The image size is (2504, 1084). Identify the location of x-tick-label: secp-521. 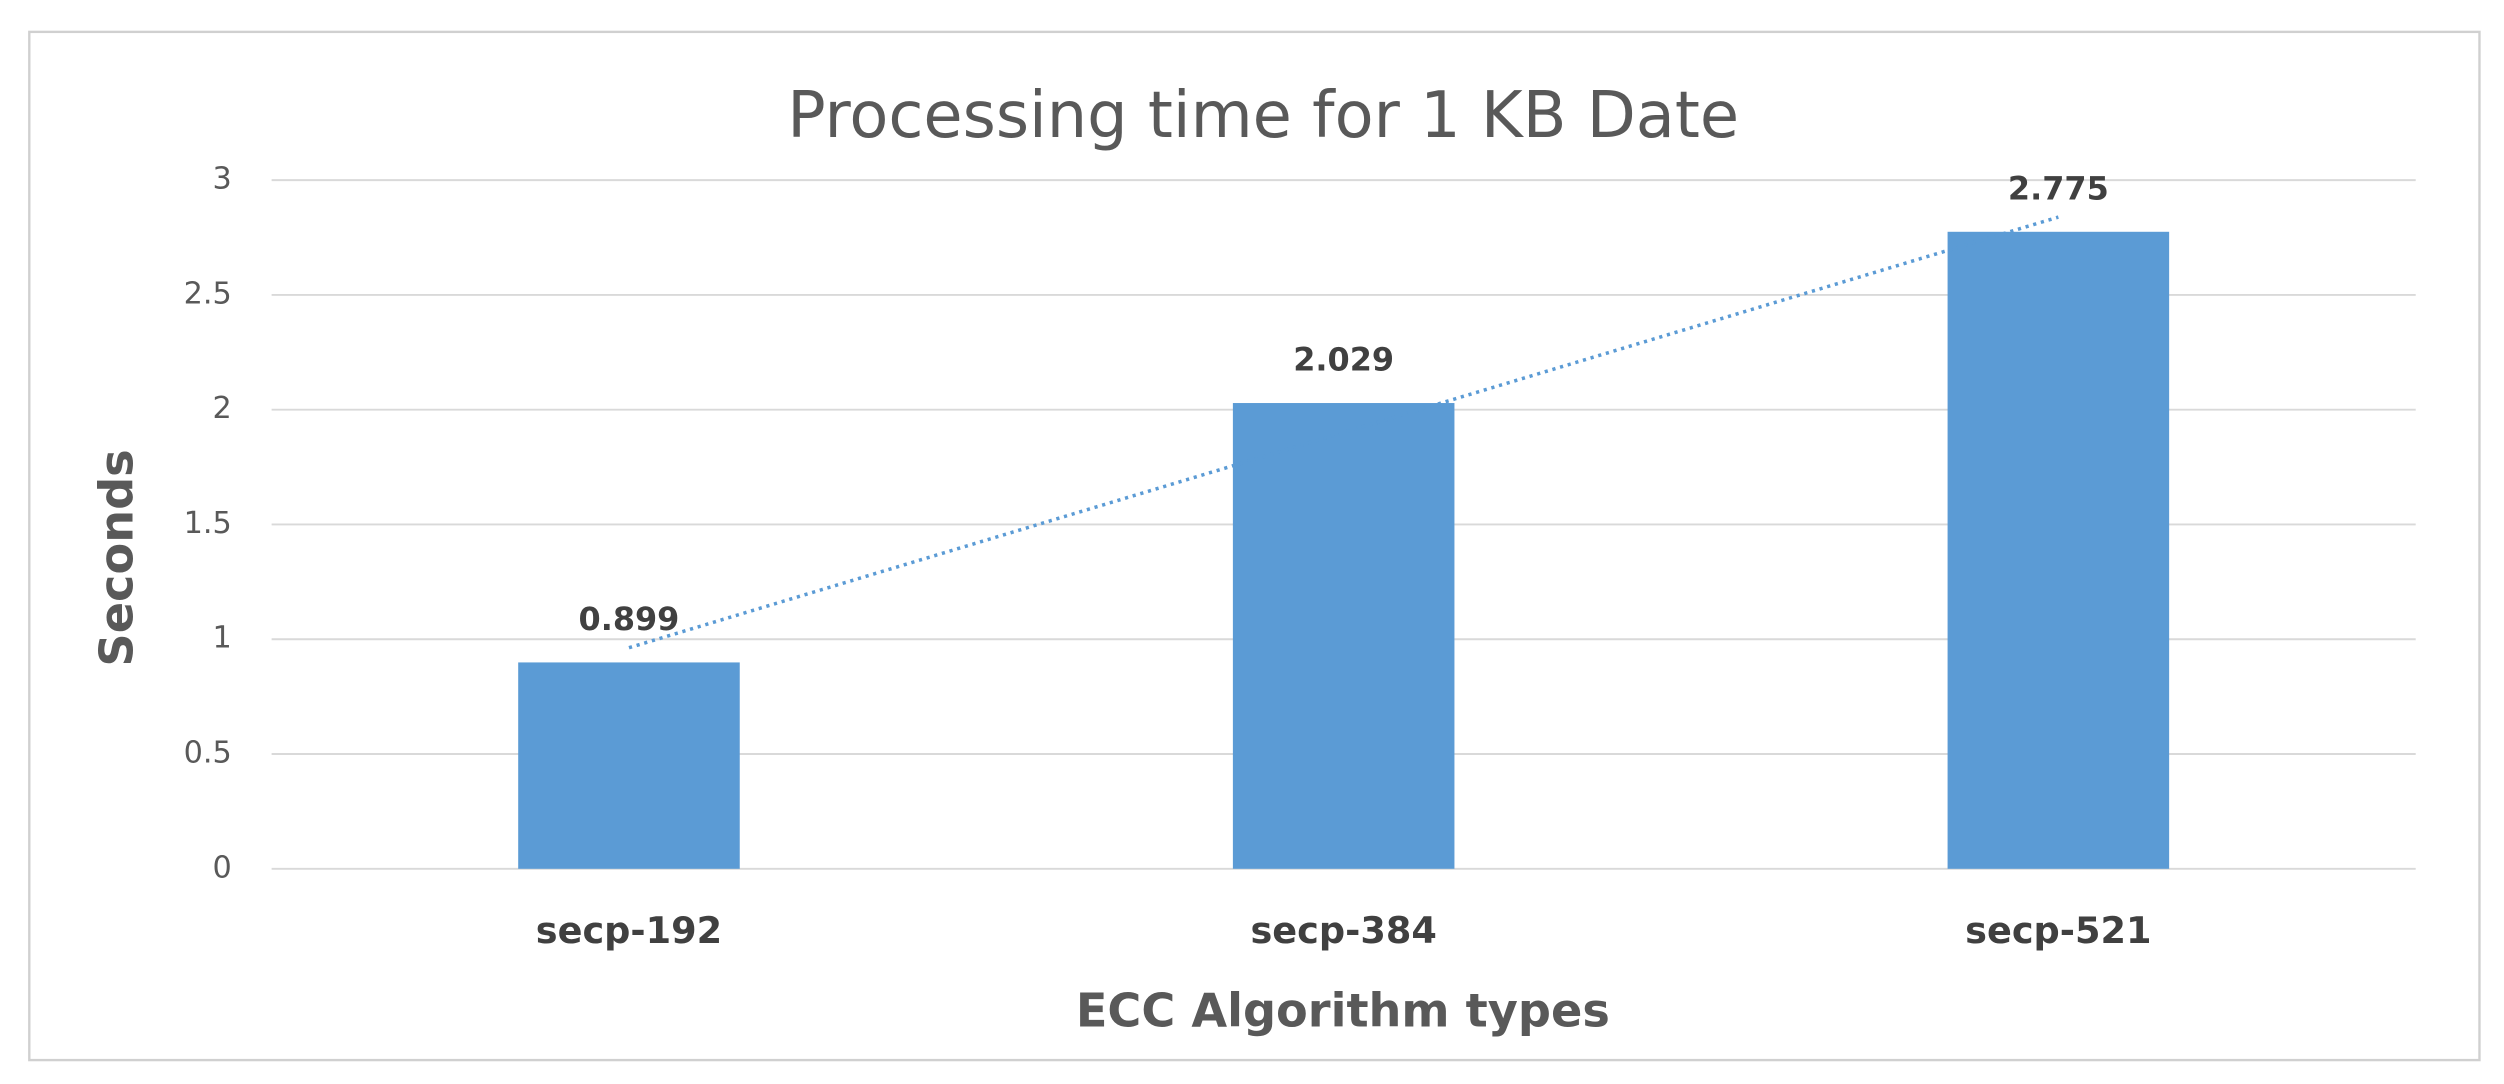
(2058, 930).